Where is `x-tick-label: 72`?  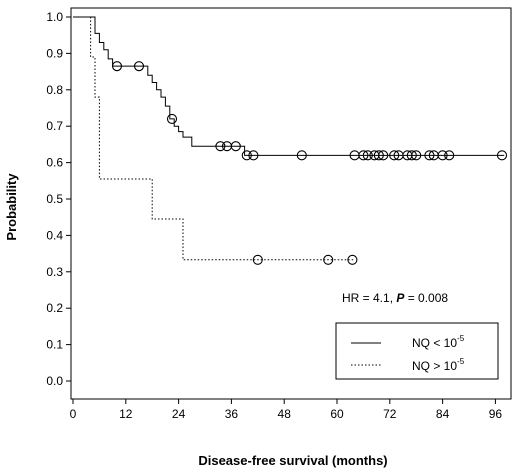
x-tick-label: 72 is located at coordinates (390, 414).